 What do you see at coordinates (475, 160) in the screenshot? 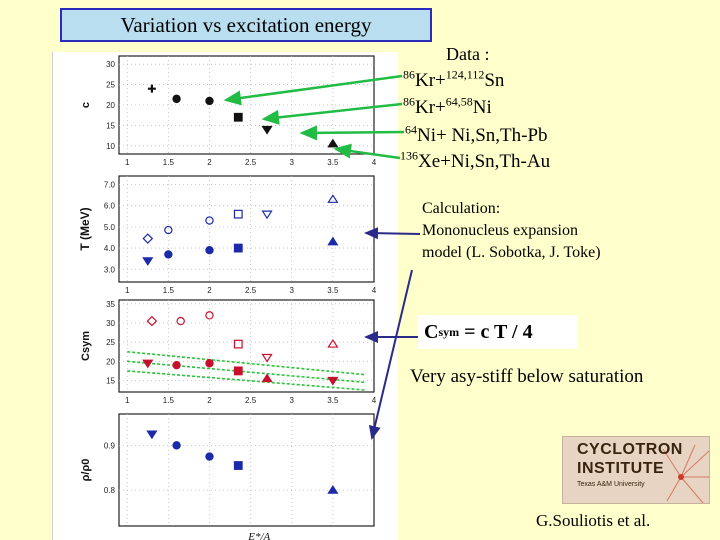
I see `reaction-xe: 136Xe+Ni,Sn,Th-Au` at bounding box center [475, 160].